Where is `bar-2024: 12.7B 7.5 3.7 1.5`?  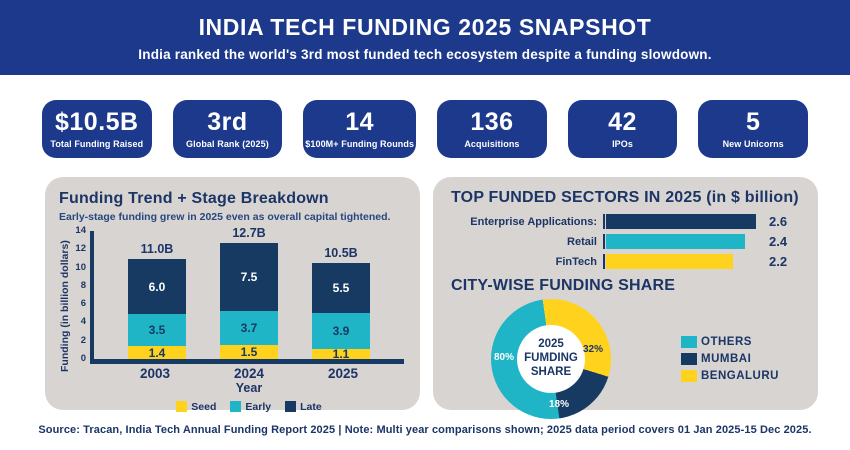
bar-2024: 12.7B 7.5 3.7 1.5 is located at coordinates (249, 292).